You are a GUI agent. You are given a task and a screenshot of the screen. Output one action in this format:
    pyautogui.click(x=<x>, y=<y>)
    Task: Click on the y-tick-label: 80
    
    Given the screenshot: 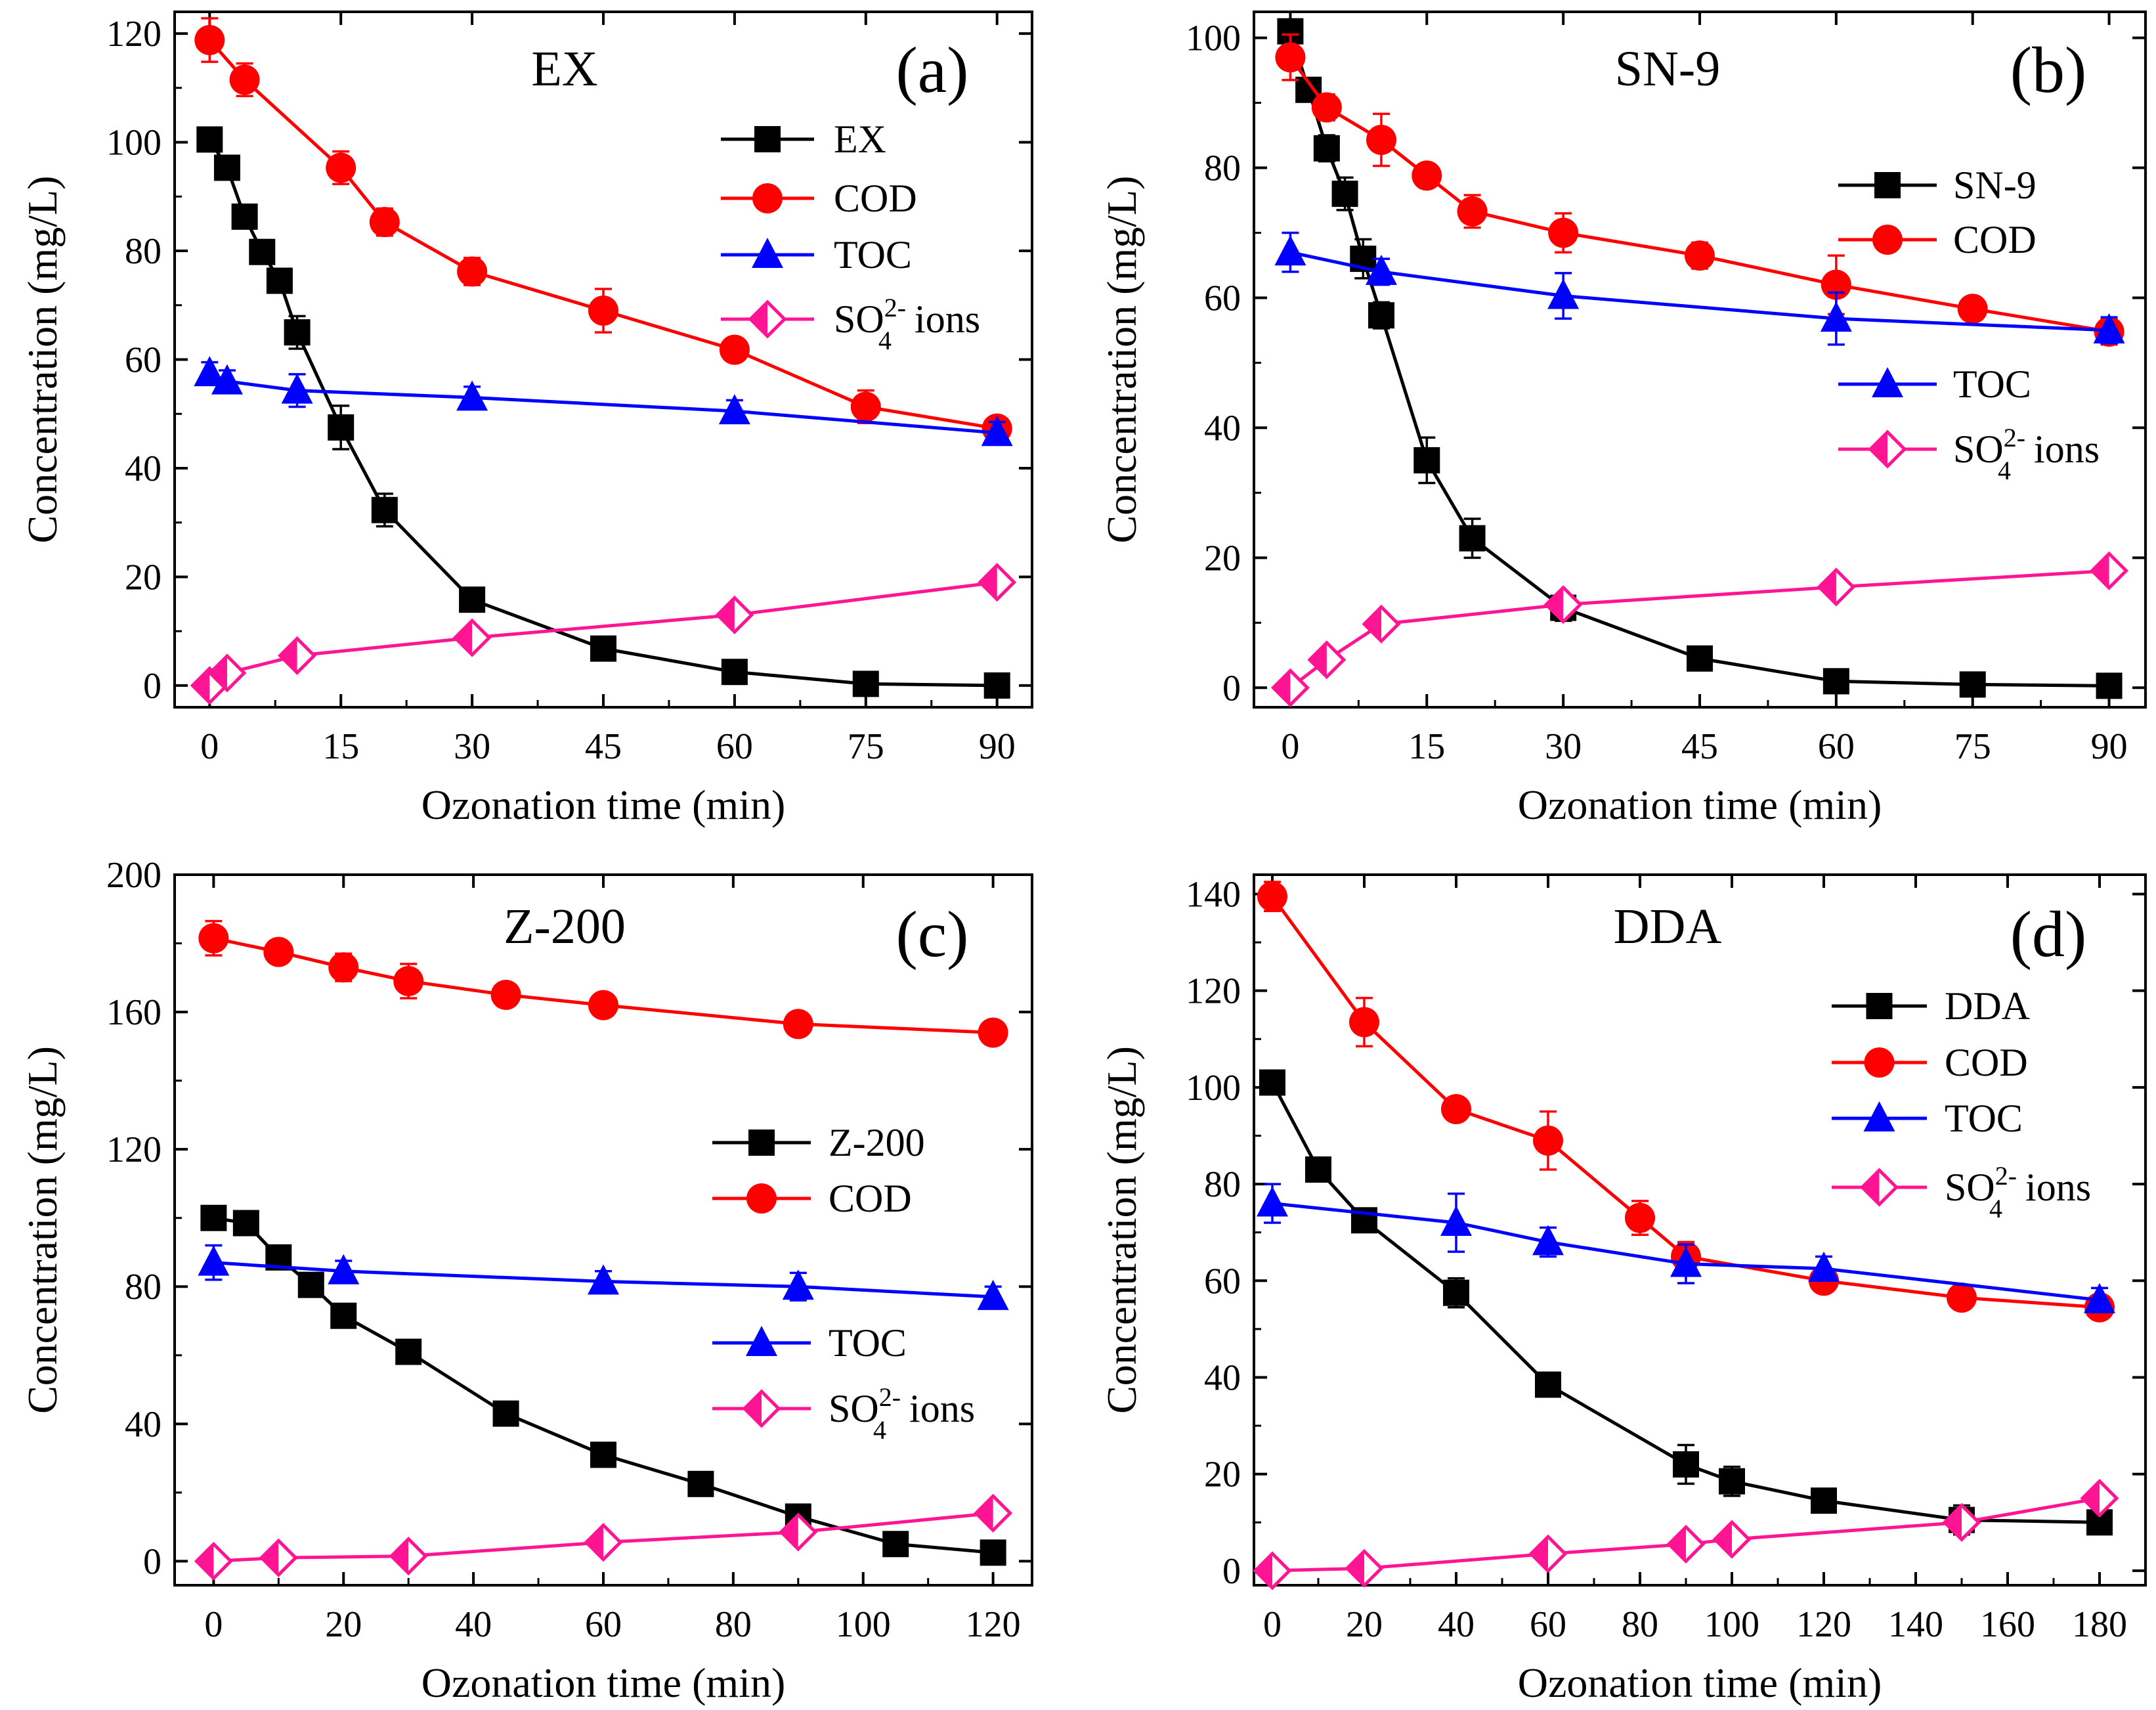 What is the action you would take?
    pyautogui.click(x=143, y=252)
    